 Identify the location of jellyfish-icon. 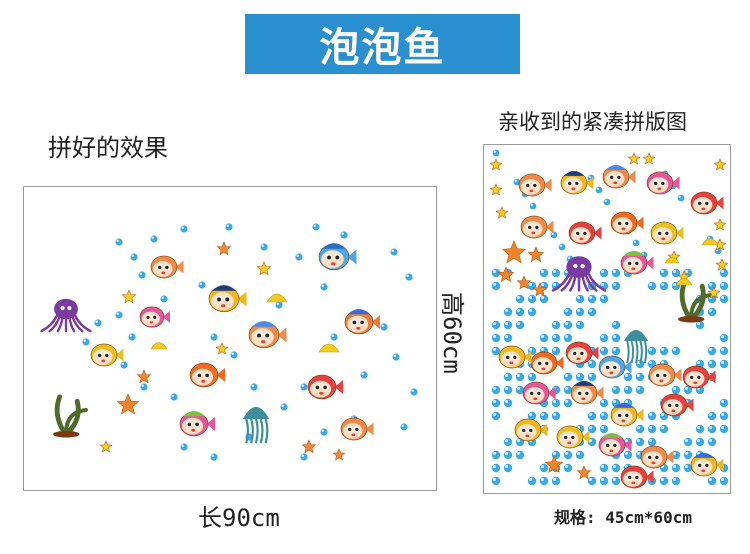
(636, 347).